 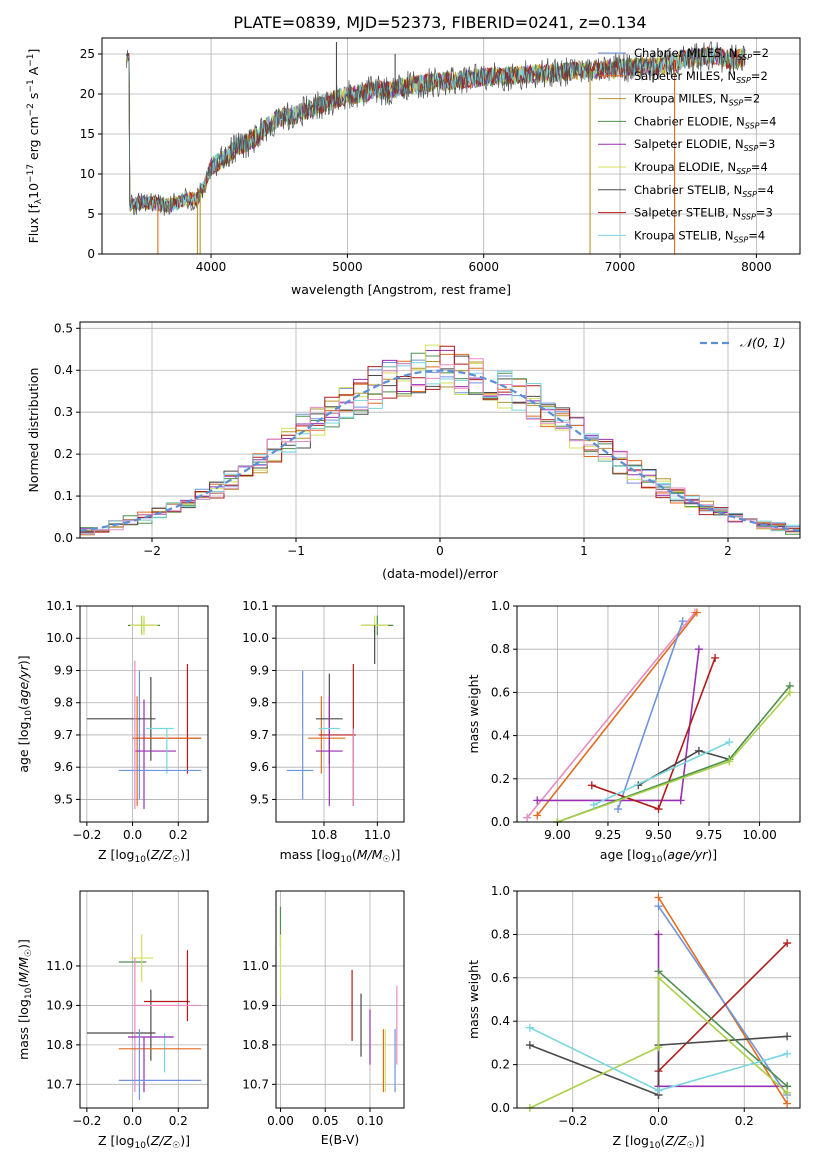 I want to click on label-part: mass [log, so click(x=23, y=1029).